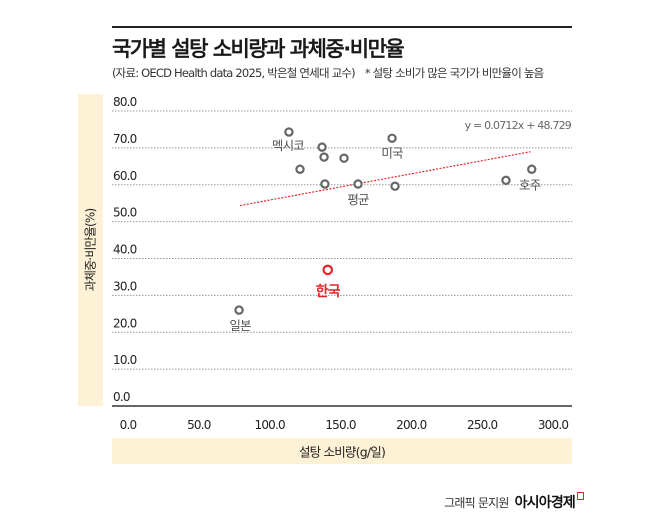 The image size is (650, 520). I want to click on point-label: 미국, so click(392, 152).